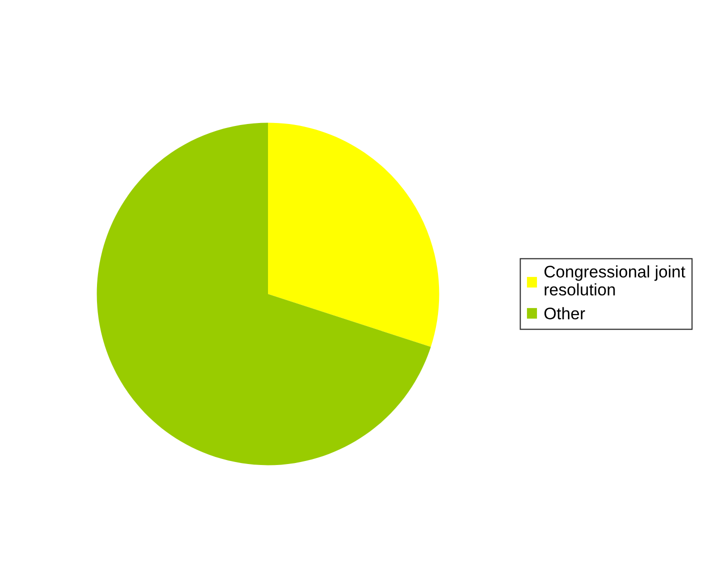  I want to click on legend-label: Other, so click(565, 313).